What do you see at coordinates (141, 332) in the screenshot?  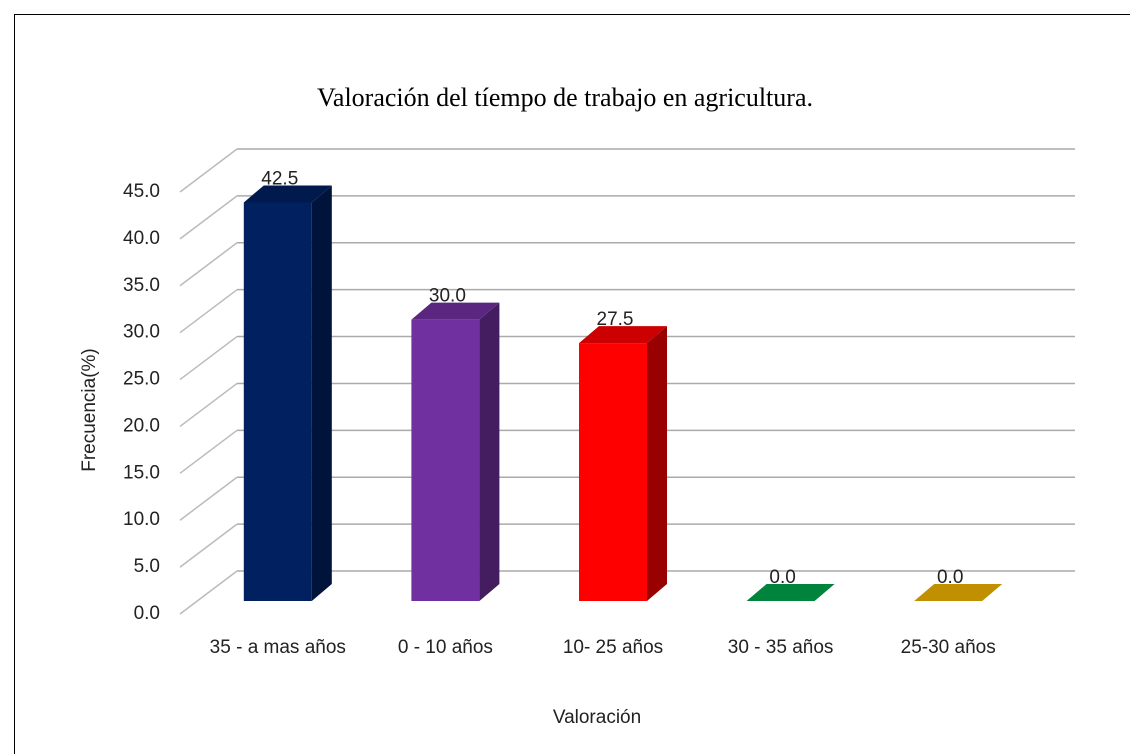 I see `y-tick-label: 30.0` at bounding box center [141, 332].